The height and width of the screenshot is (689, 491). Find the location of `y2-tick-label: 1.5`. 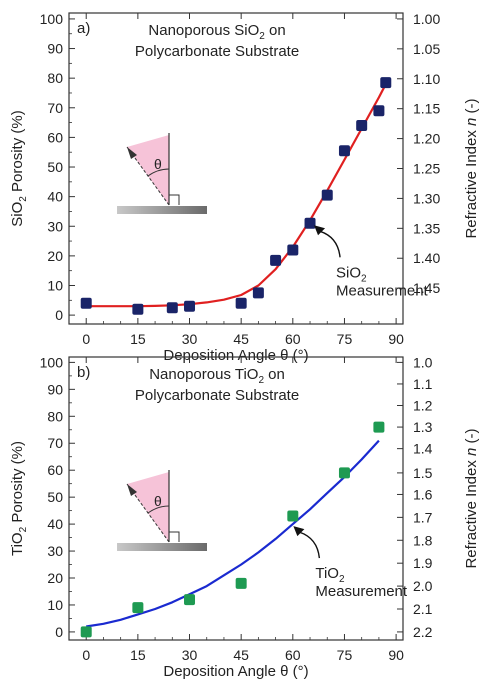

y2-tick-label: 1.5 is located at coordinates (423, 473).